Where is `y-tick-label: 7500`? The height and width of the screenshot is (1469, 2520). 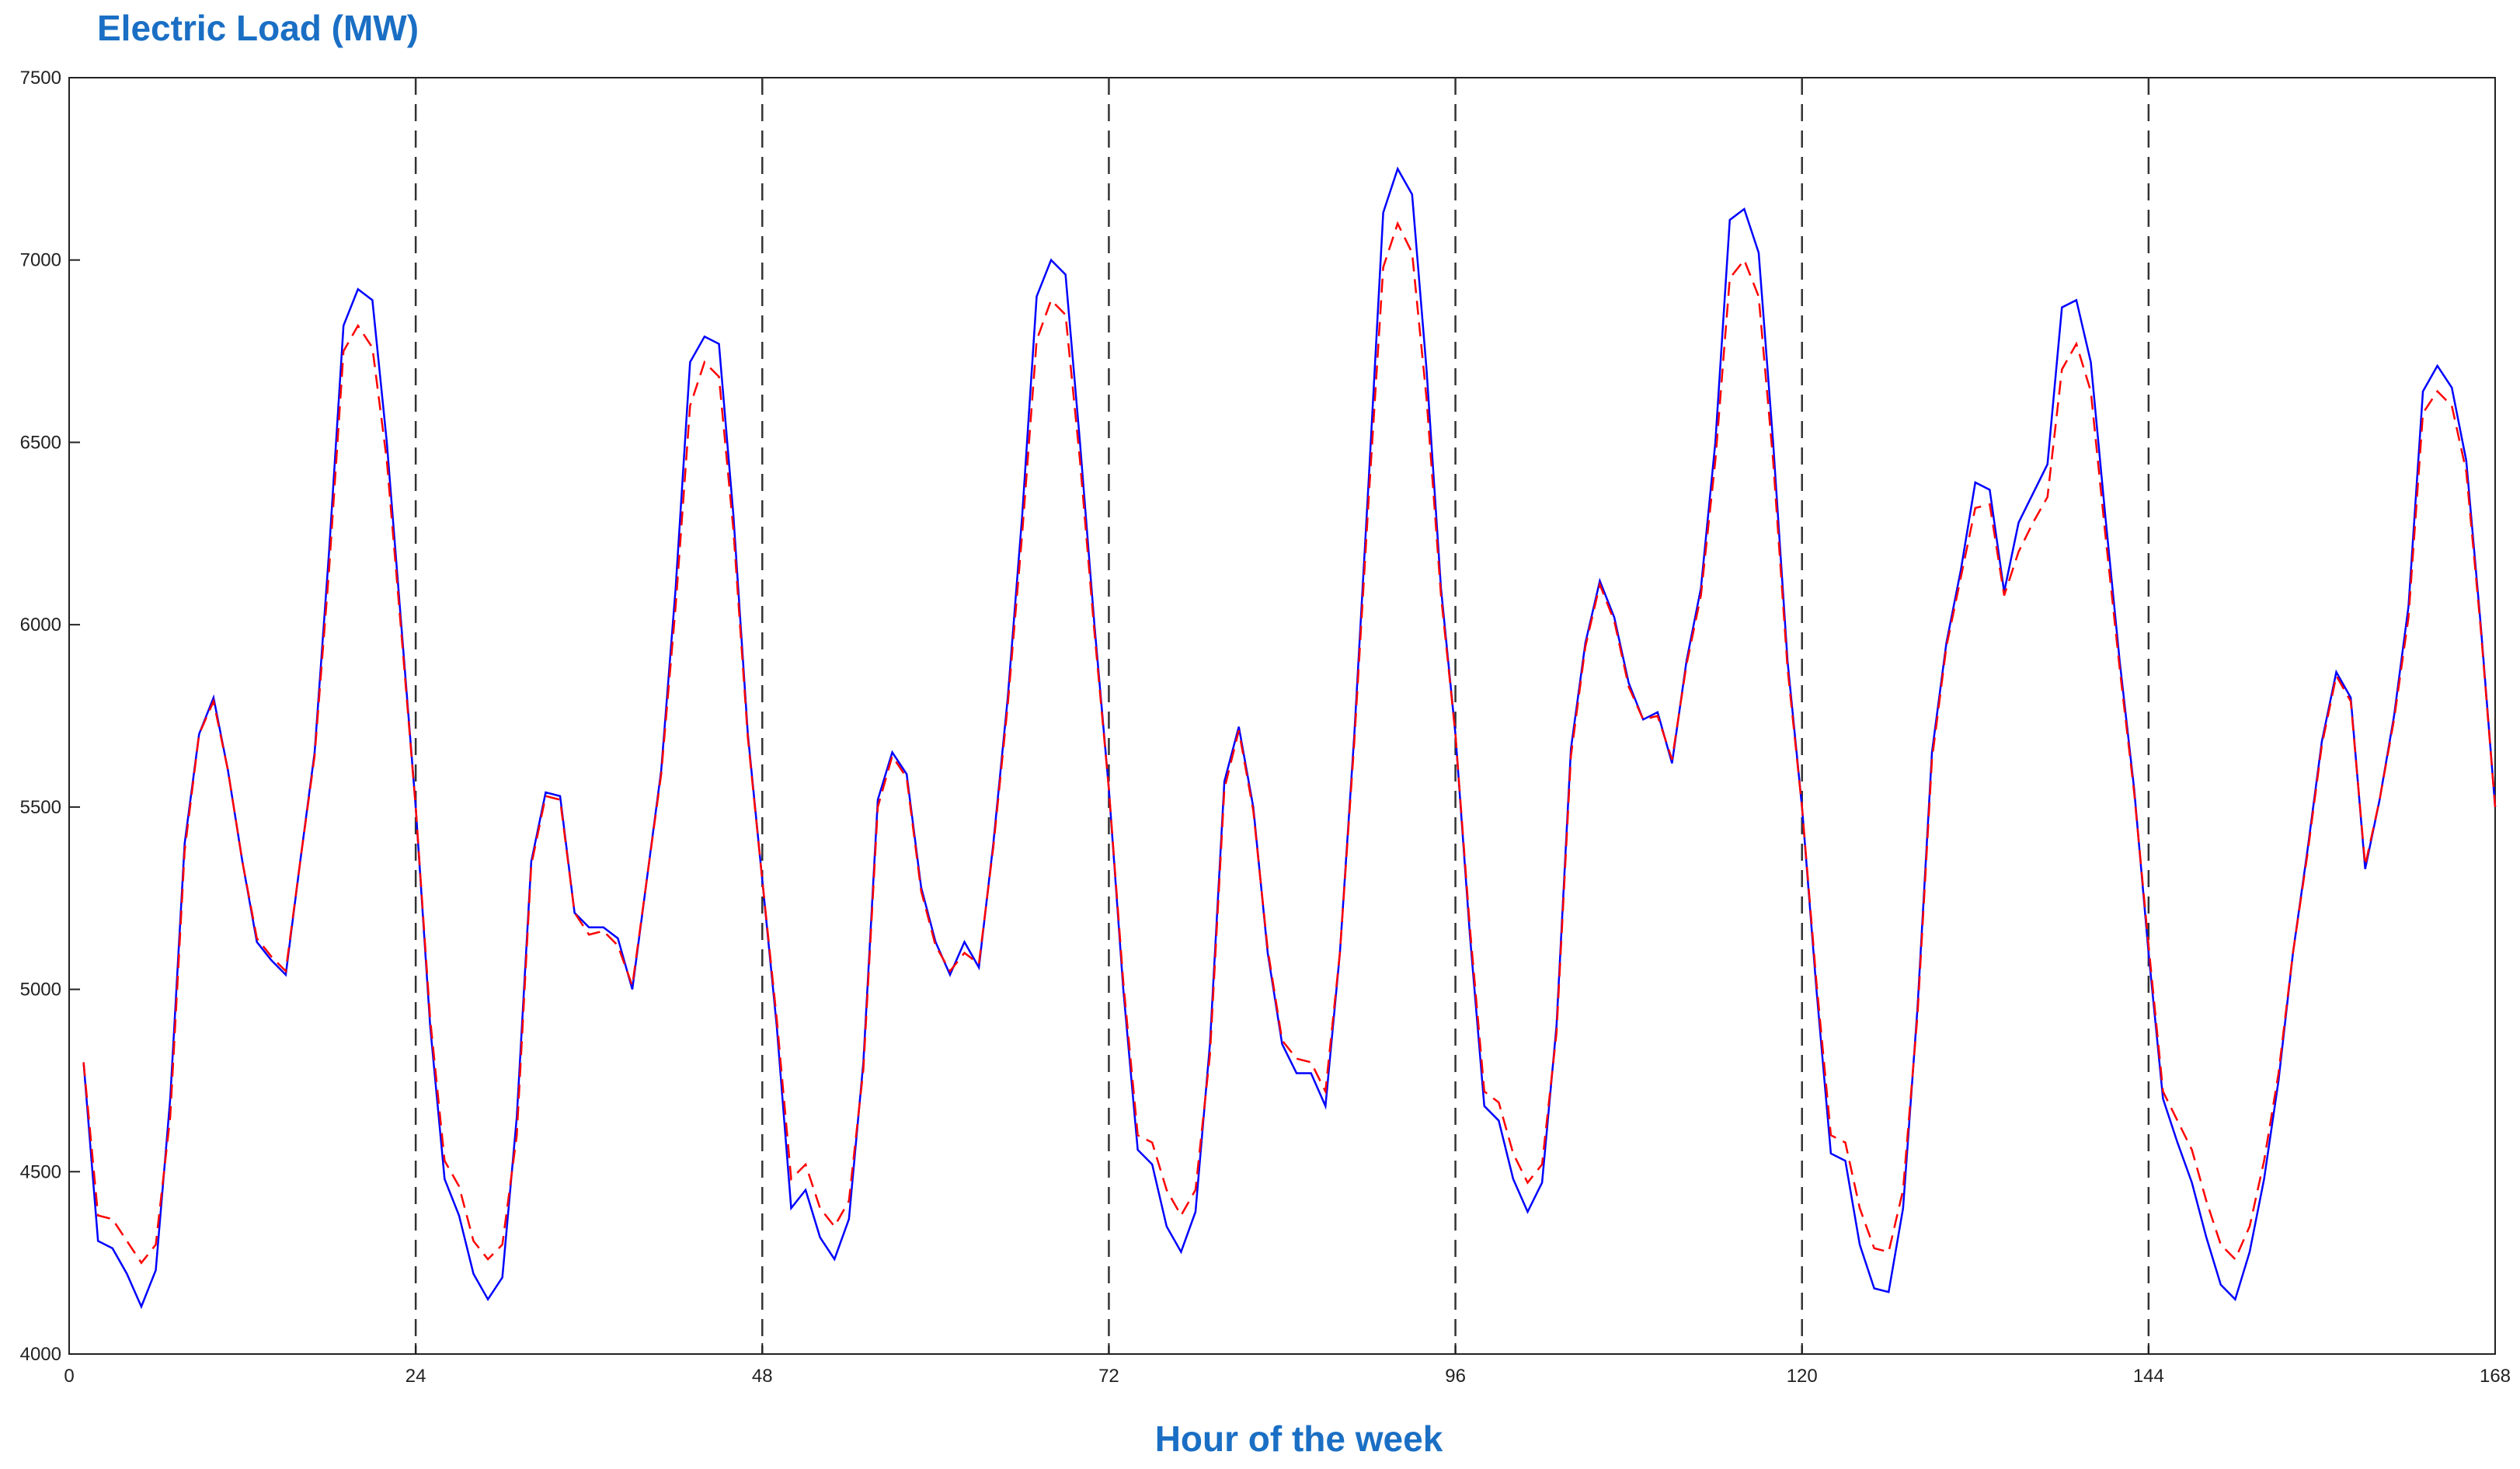 y-tick-label: 7500 is located at coordinates (40, 78).